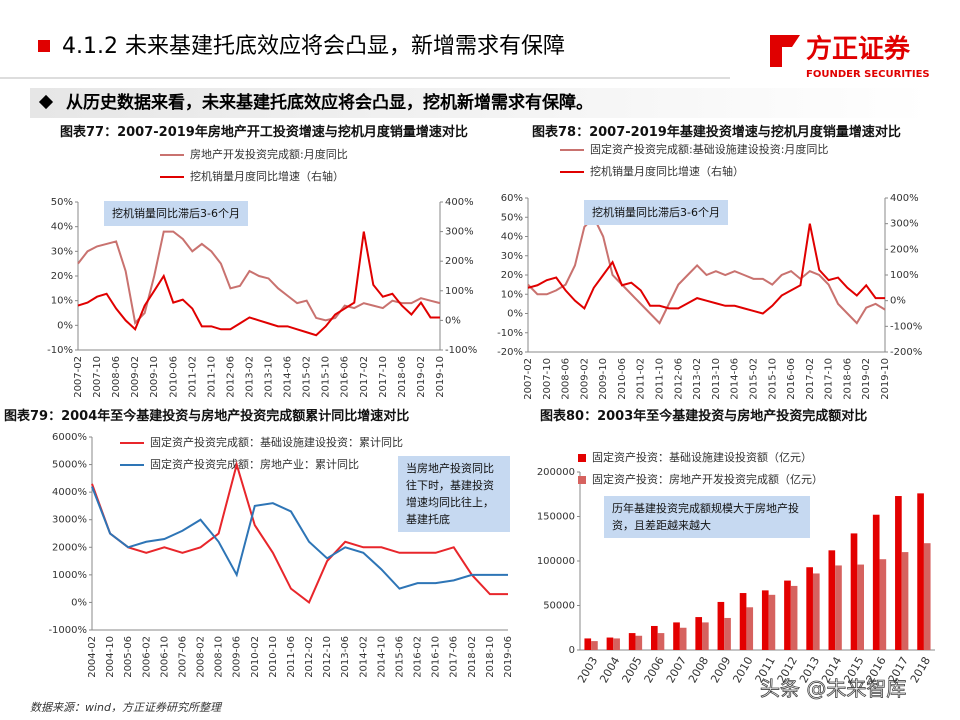 This screenshot has height=720, width=960. I want to click on y-tick-label: -200%, so click(906, 352).